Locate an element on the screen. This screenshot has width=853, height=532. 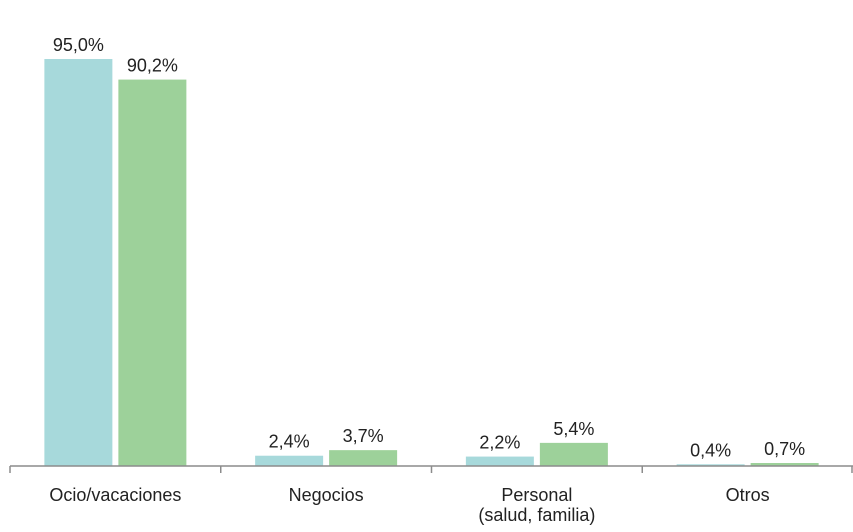
category-label-3: Otros is located at coordinates (748, 495).